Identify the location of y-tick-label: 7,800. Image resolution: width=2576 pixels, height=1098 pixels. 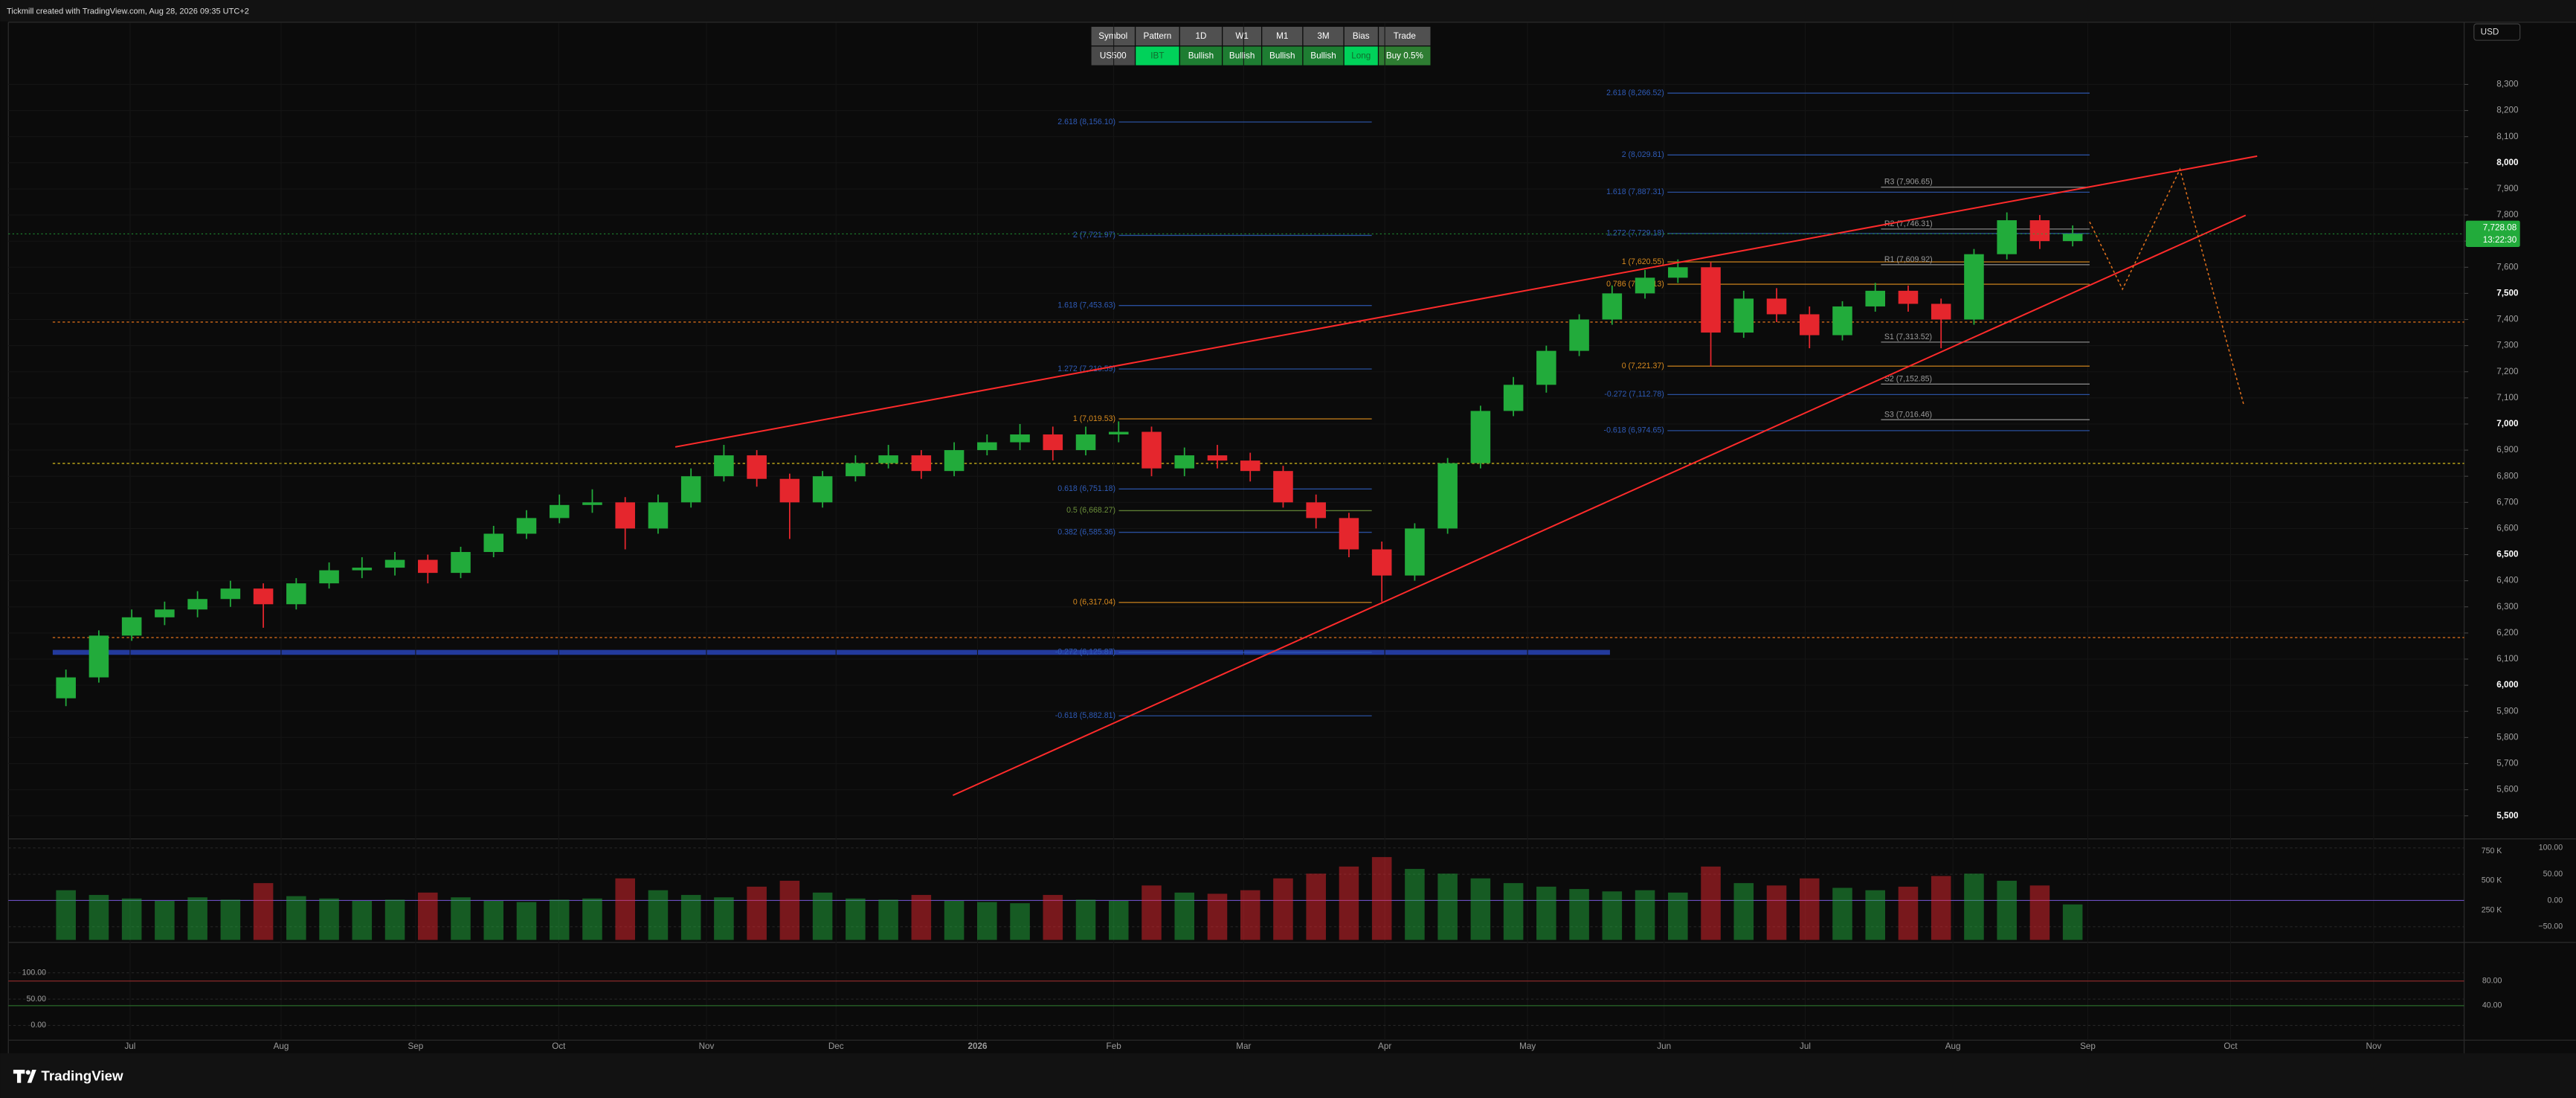
(2507, 214).